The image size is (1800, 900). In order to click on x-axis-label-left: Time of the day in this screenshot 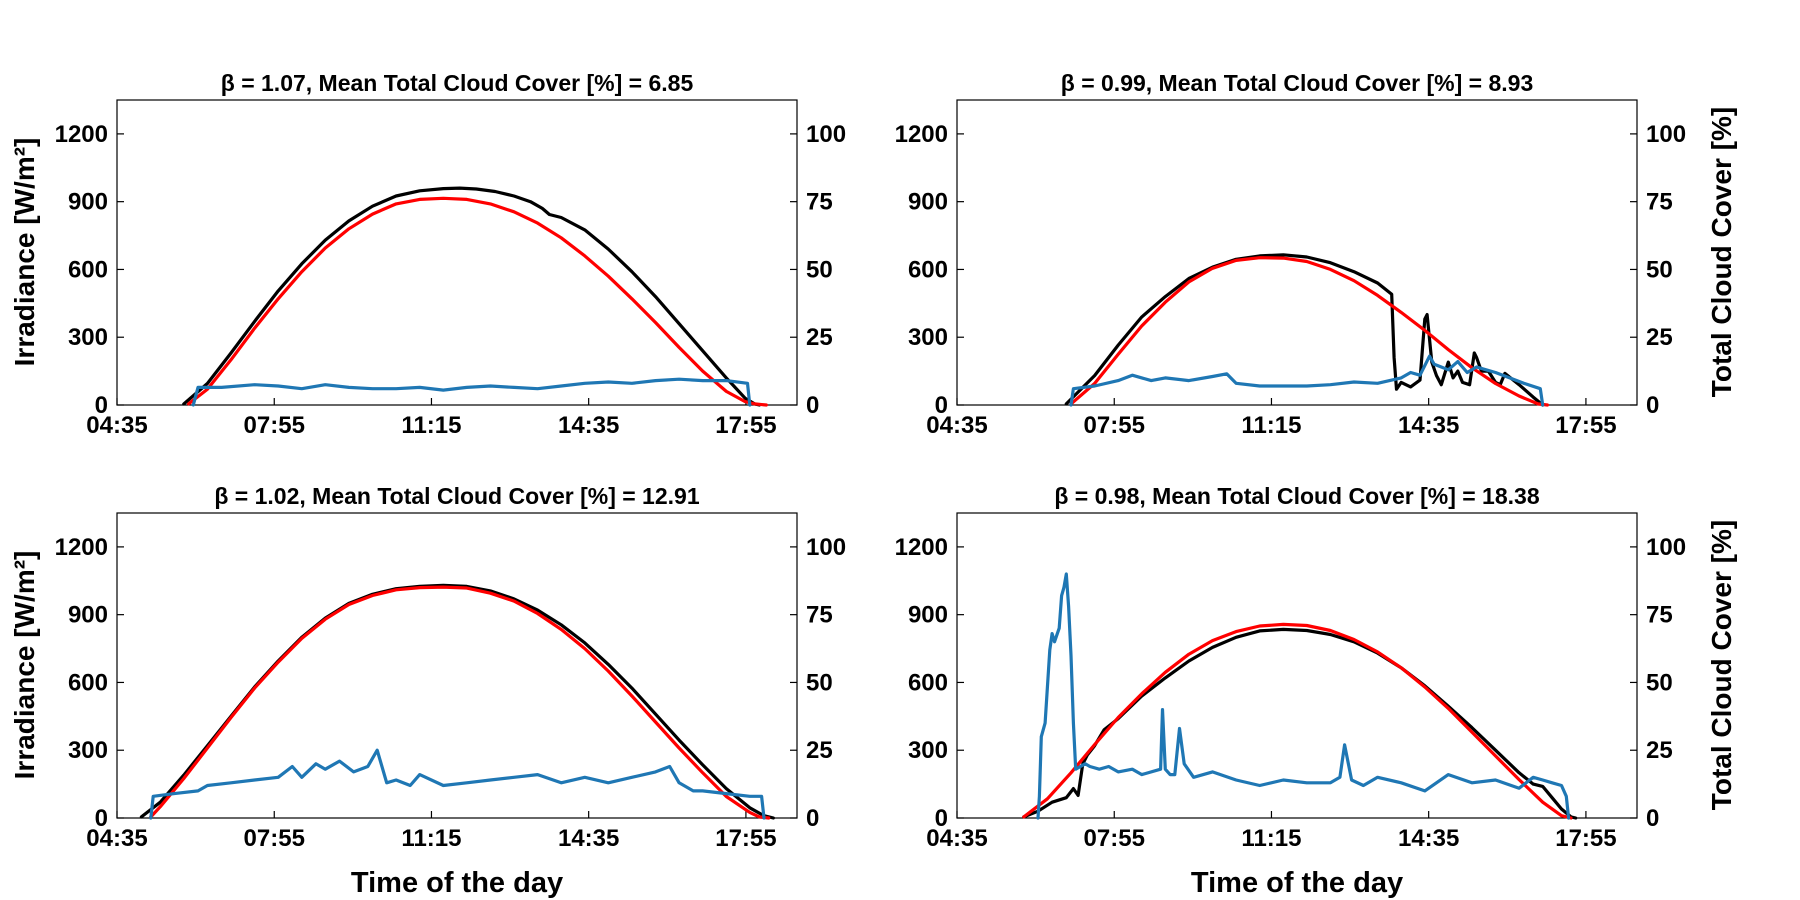, I will do `click(457, 883)`.